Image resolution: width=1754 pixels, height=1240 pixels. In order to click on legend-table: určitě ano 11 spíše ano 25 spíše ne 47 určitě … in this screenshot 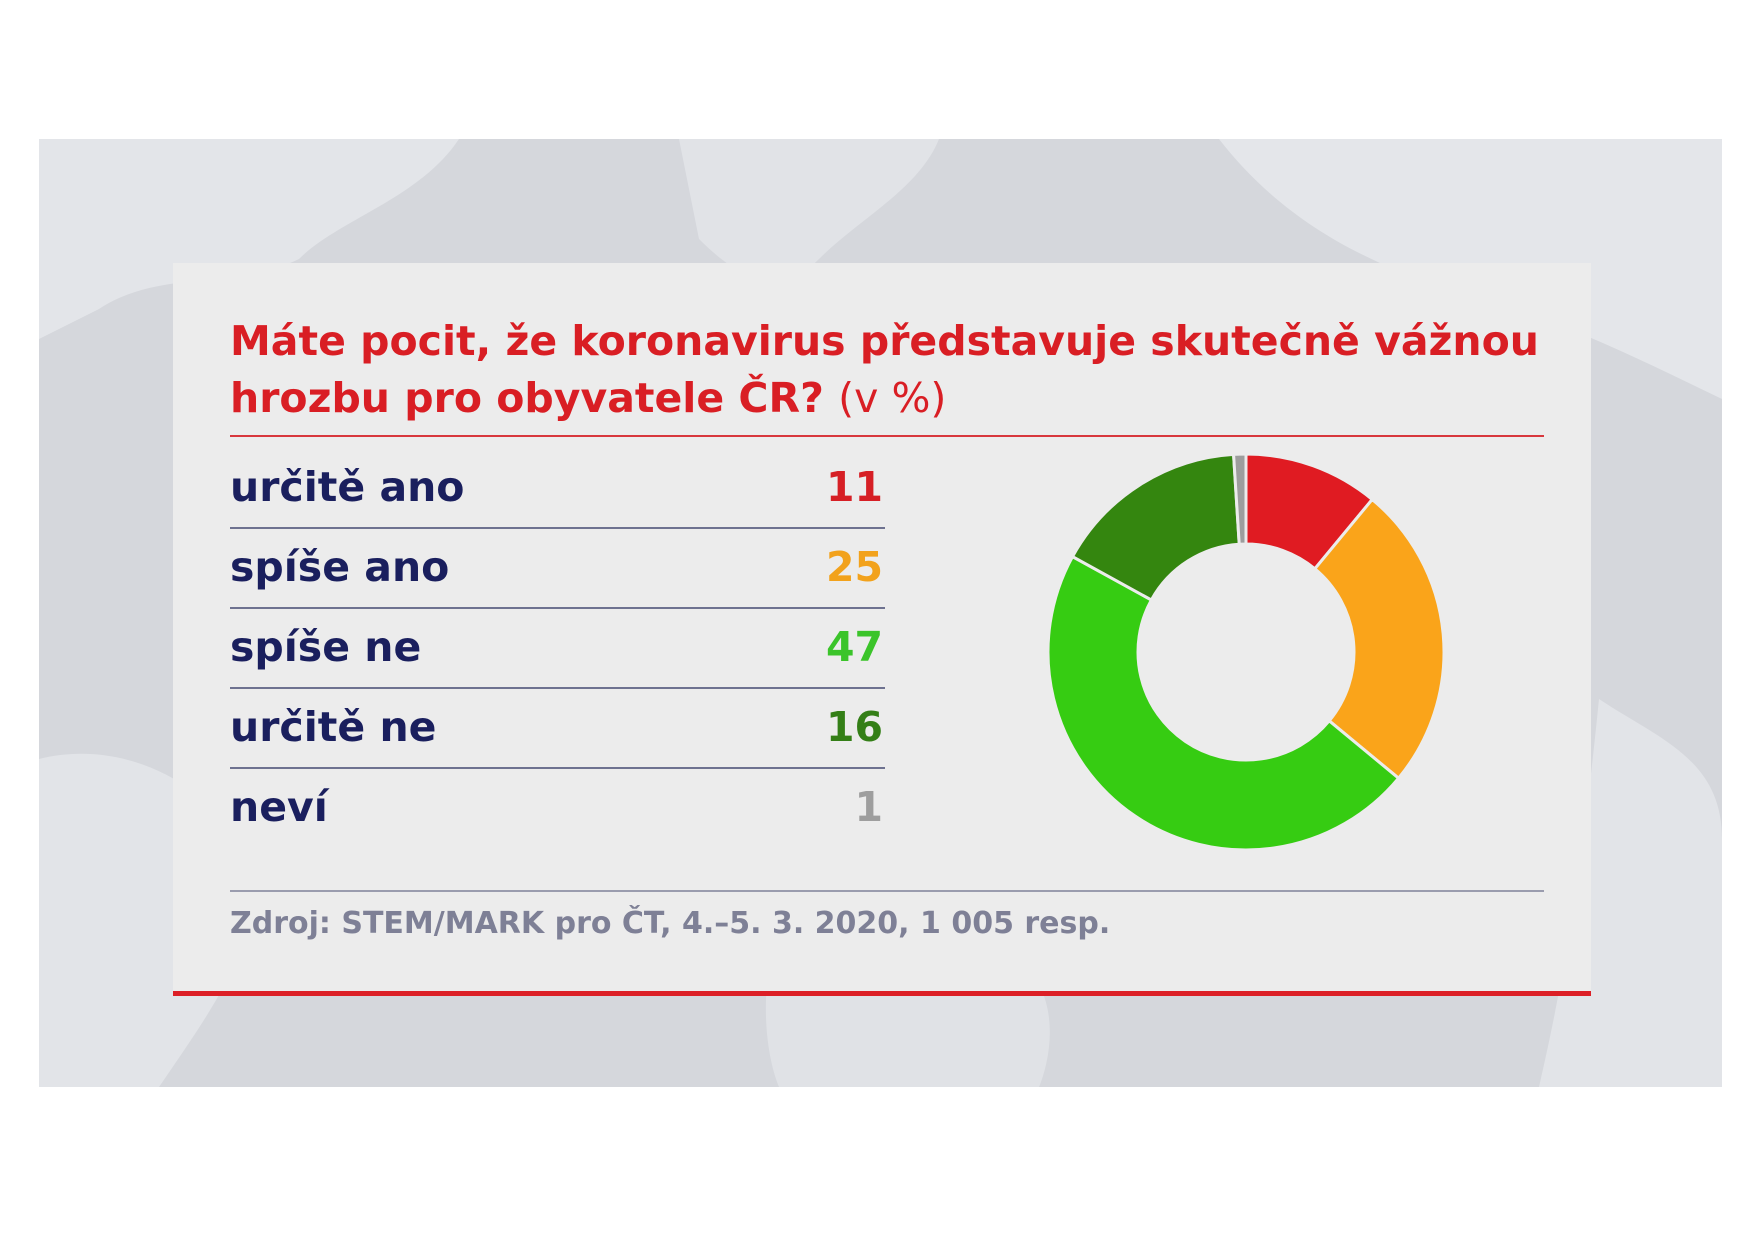, I will do `click(557, 648)`.